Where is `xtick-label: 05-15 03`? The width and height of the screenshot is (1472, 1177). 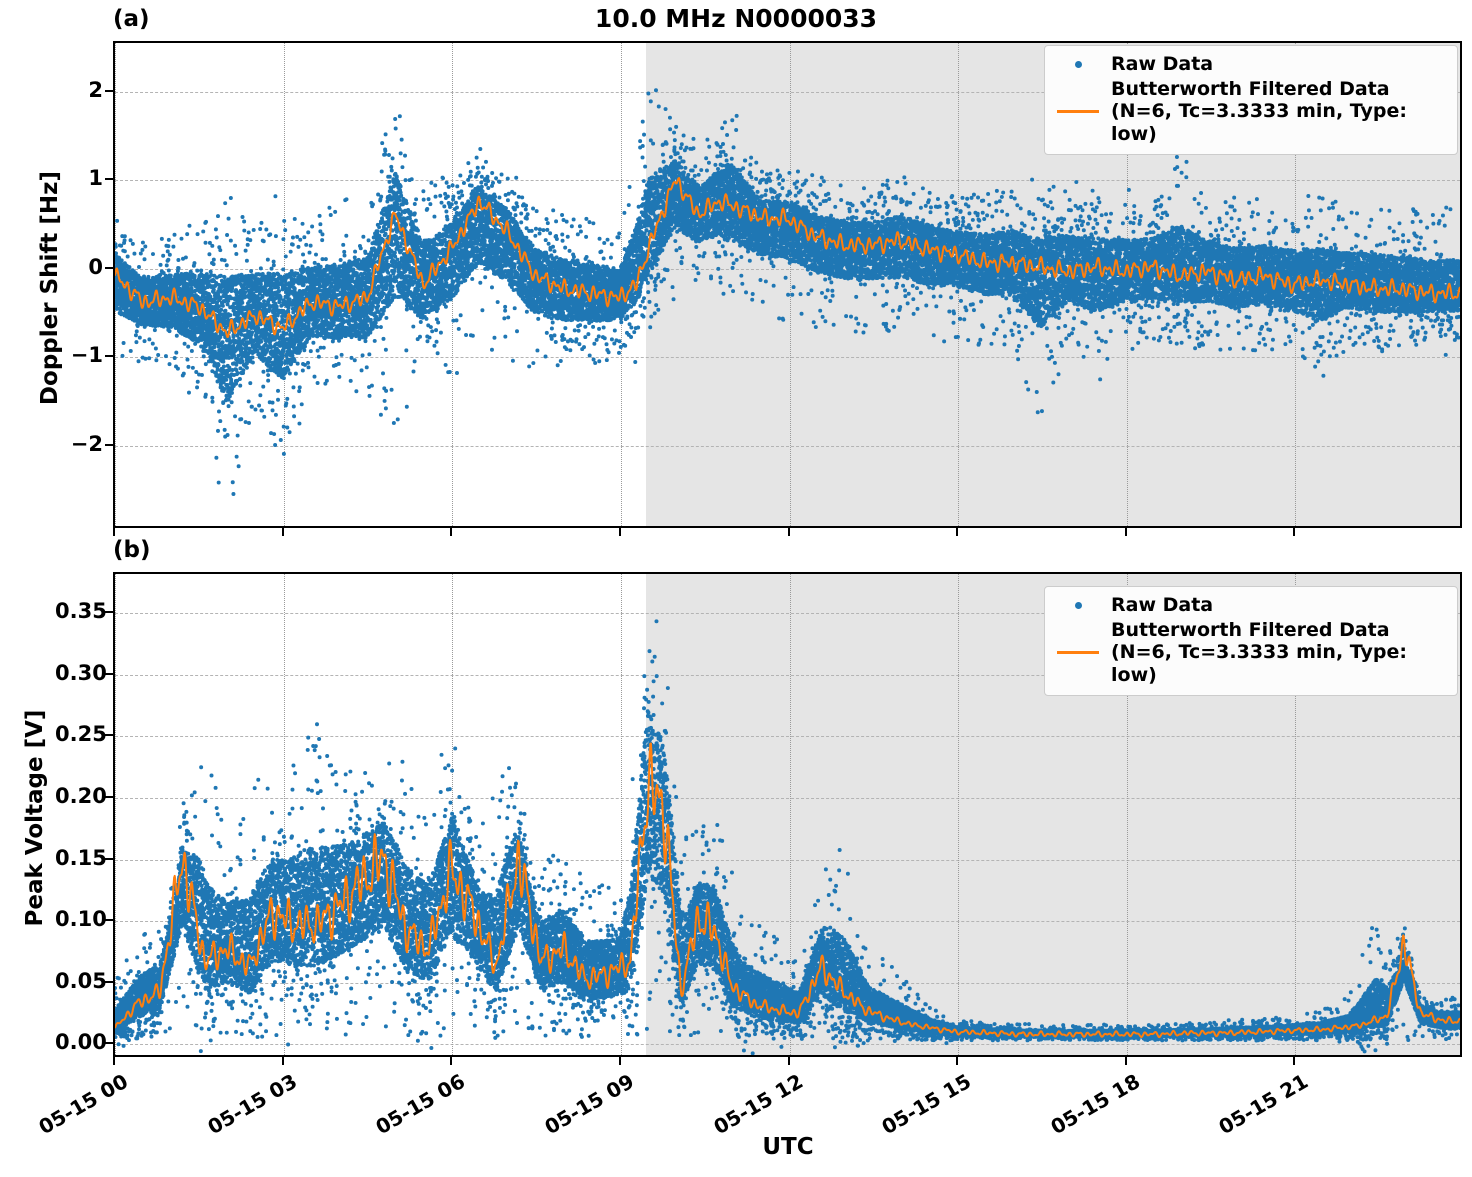 xtick-label: 05-15 03 is located at coordinates (219, 1123).